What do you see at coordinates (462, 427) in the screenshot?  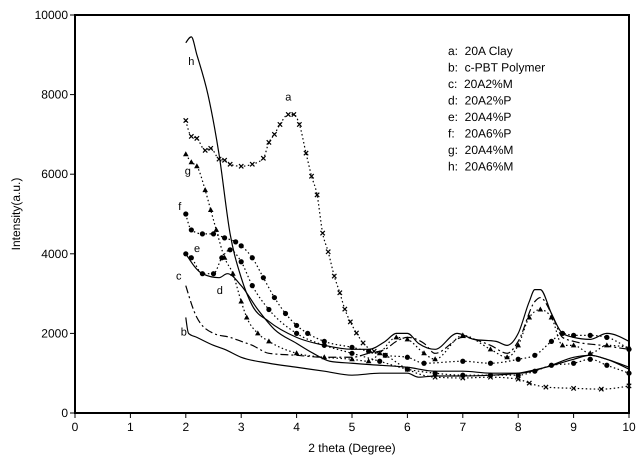 I see `x-tick-label: 7` at bounding box center [462, 427].